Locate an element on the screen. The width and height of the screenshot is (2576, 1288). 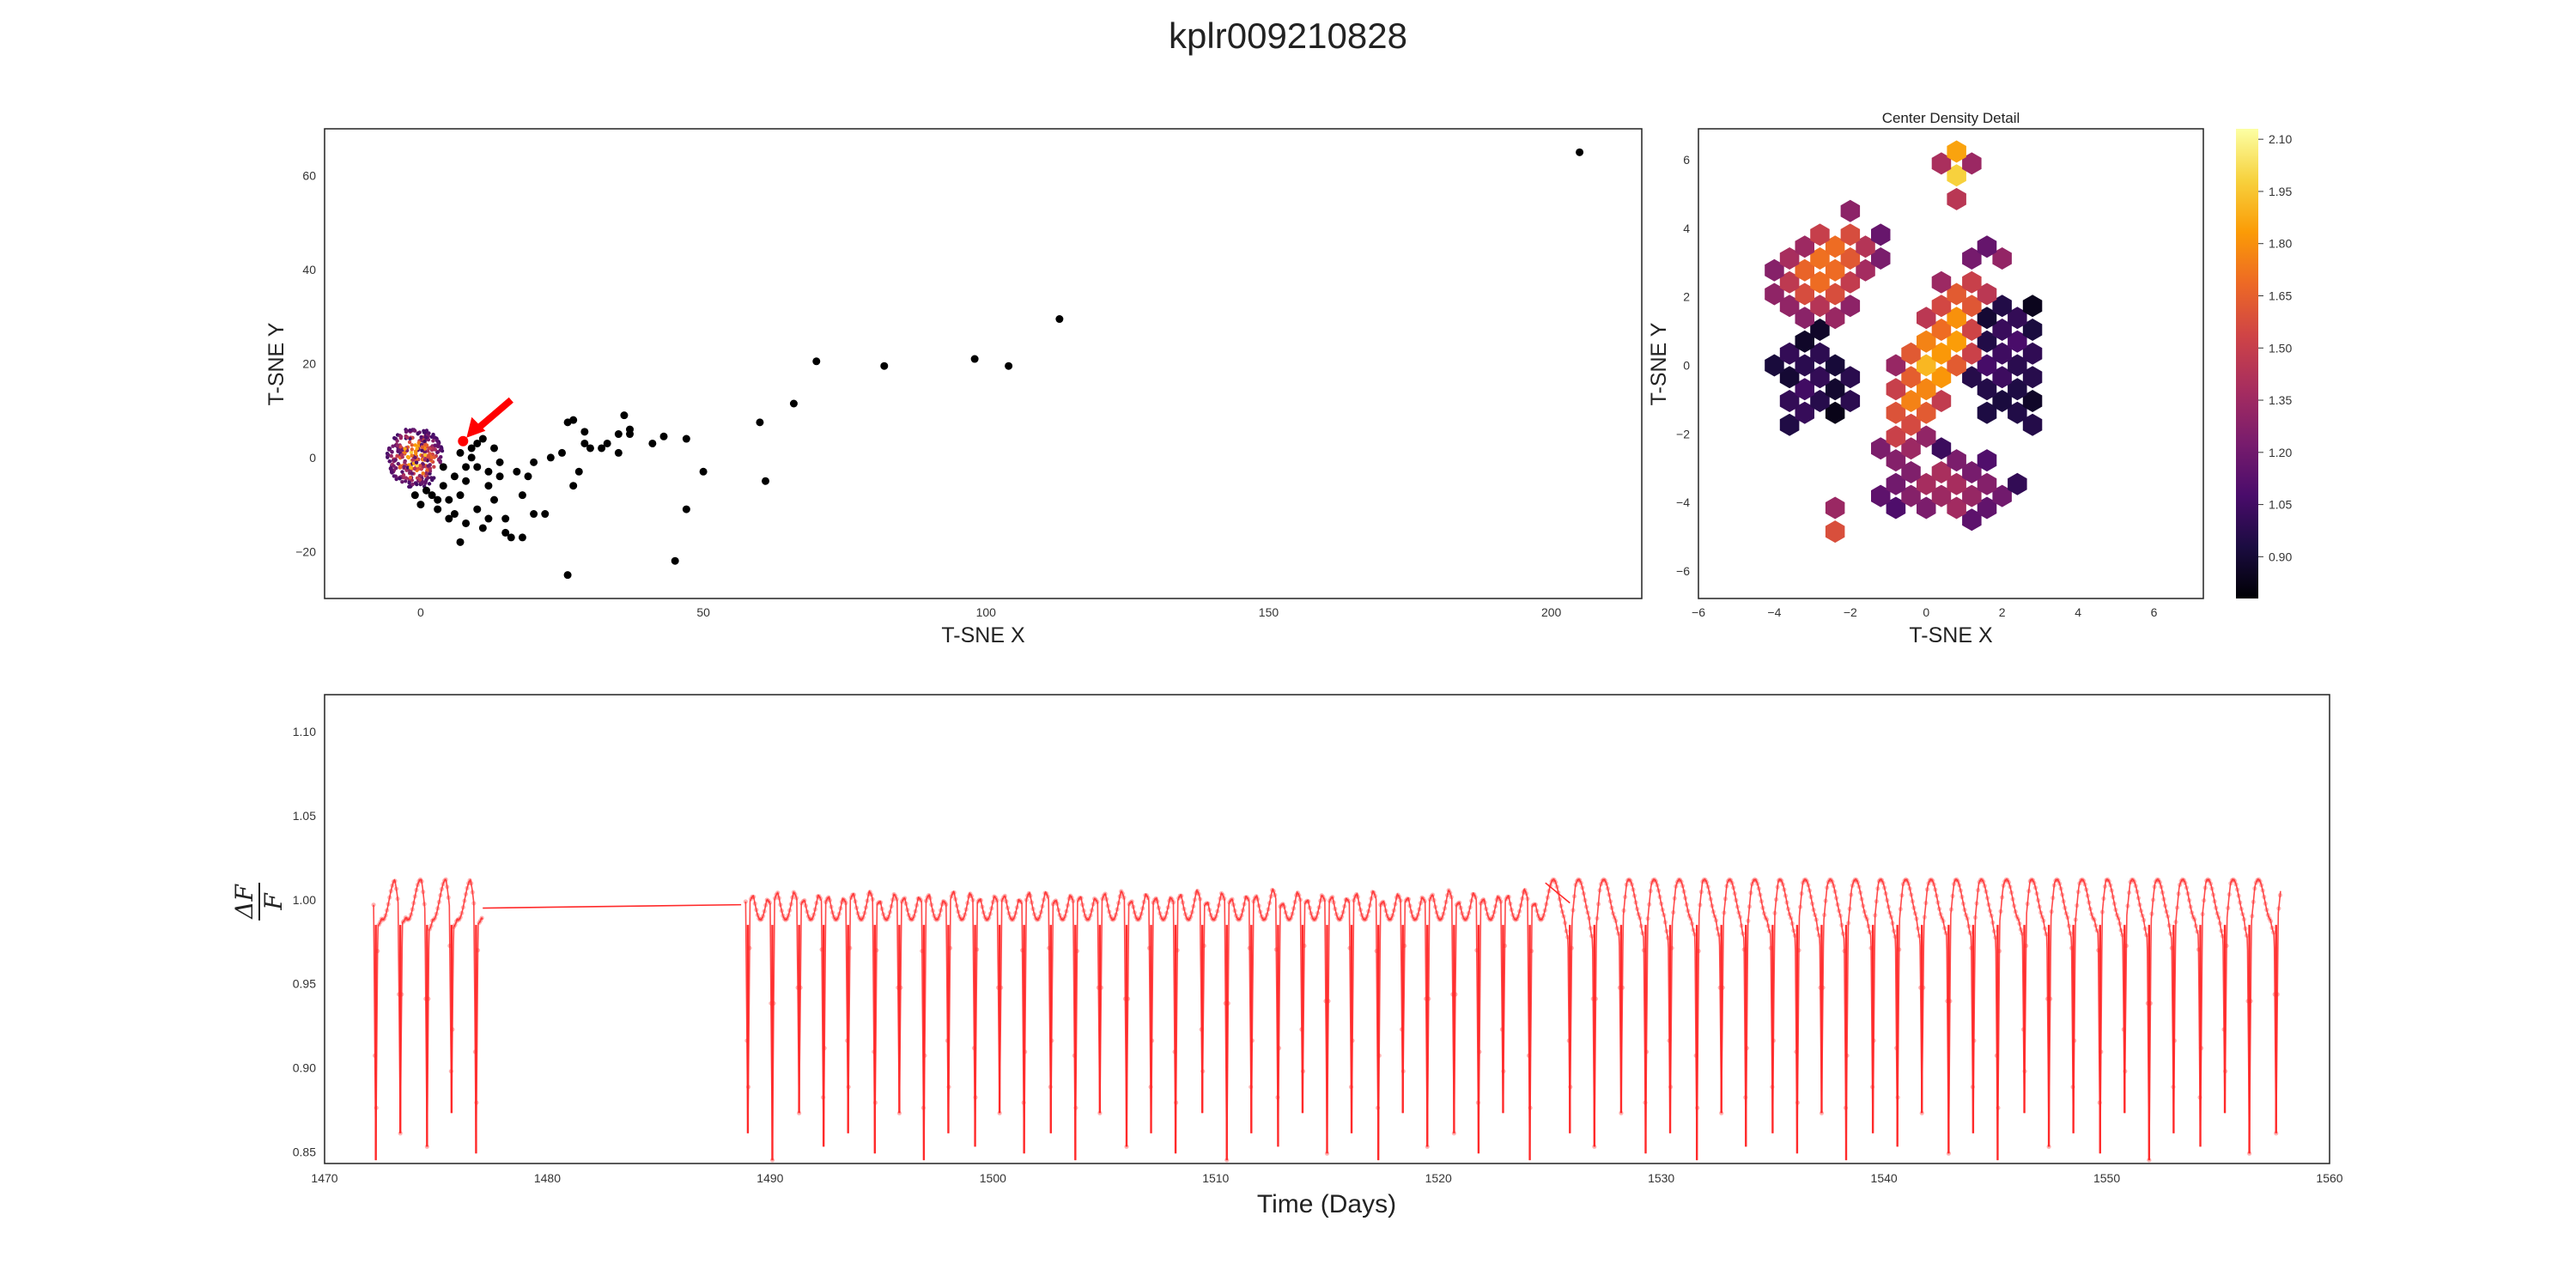
light-curve-ylabel: ΔF F is located at coordinates (259, 902).